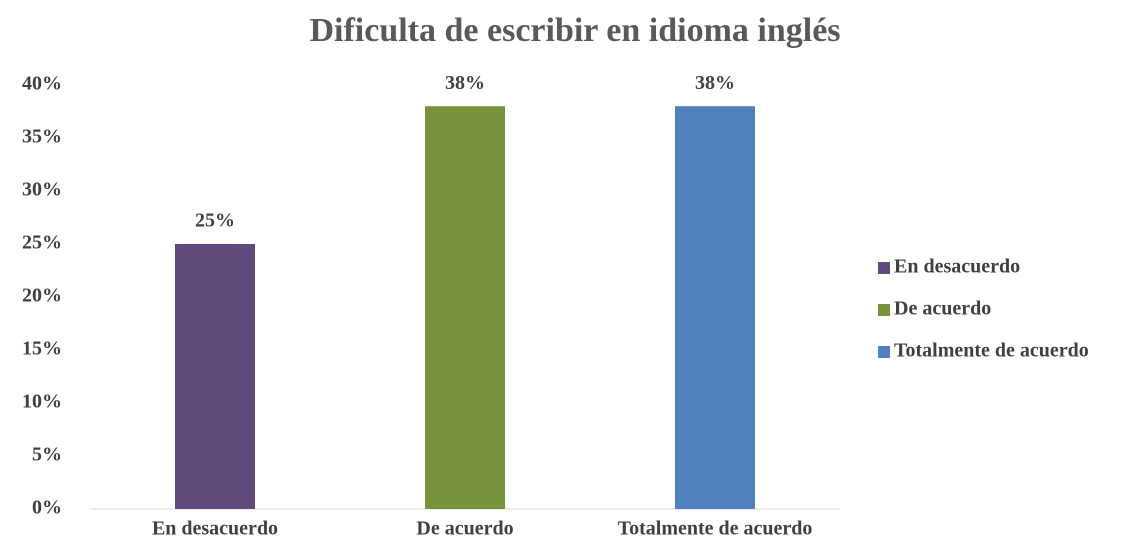  What do you see at coordinates (991, 351) in the screenshot?
I see `legend-label: Totalmente de acuerdo` at bounding box center [991, 351].